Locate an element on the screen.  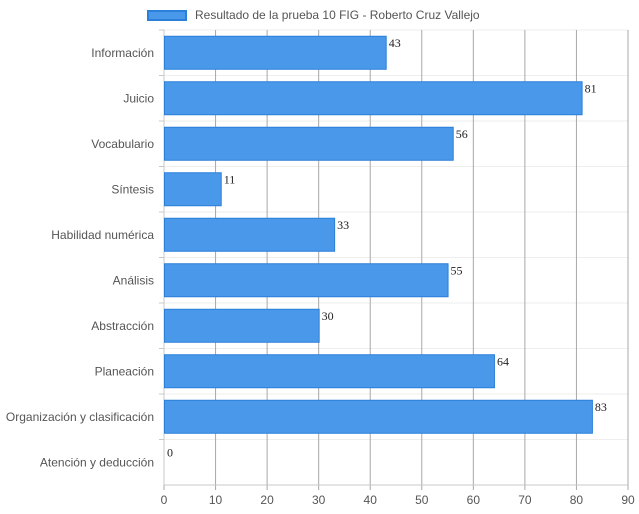
category-label: Abstracción is located at coordinates (122, 326).